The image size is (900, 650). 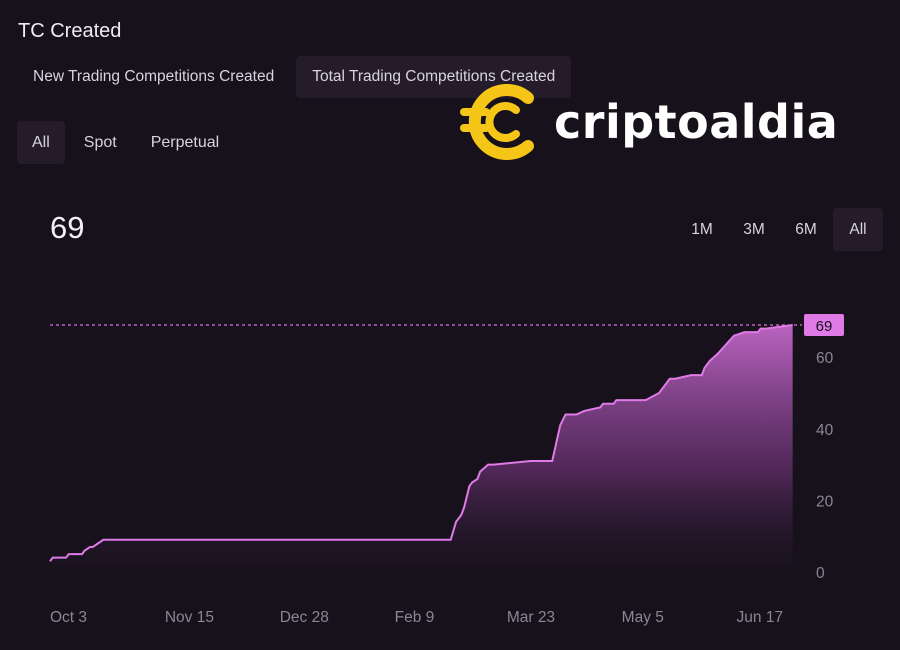 I want to click on x-tick-label: Mar 23, so click(x=531, y=617).